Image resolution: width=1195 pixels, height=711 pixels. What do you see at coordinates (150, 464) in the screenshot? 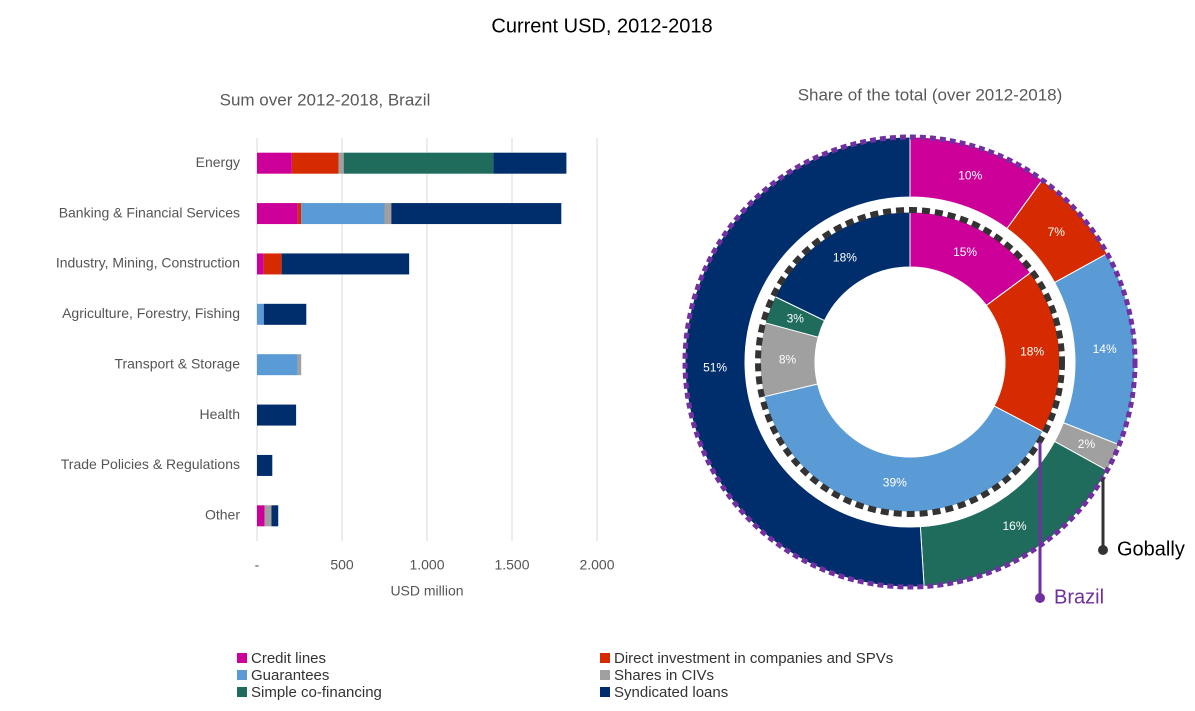
I see `y-tick-label: Trade Policies & Regulations` at bounding box center [150, 464].